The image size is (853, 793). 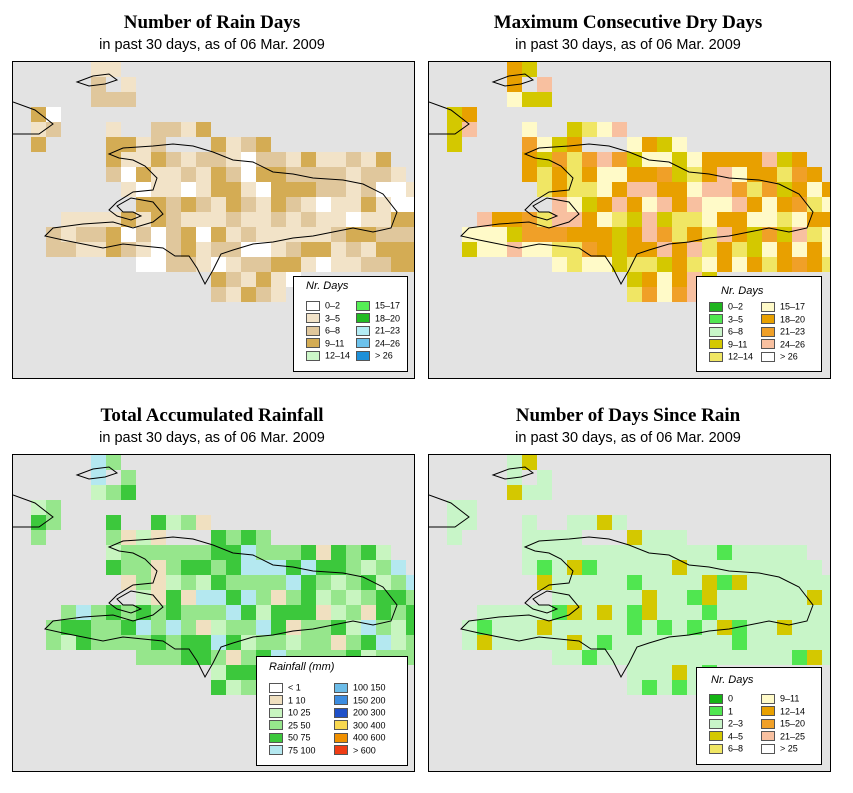 What do you see at coordinates (793, 711) in the screenshot?
I see `legend-label: 12–14` at bounding box center [793, 711].